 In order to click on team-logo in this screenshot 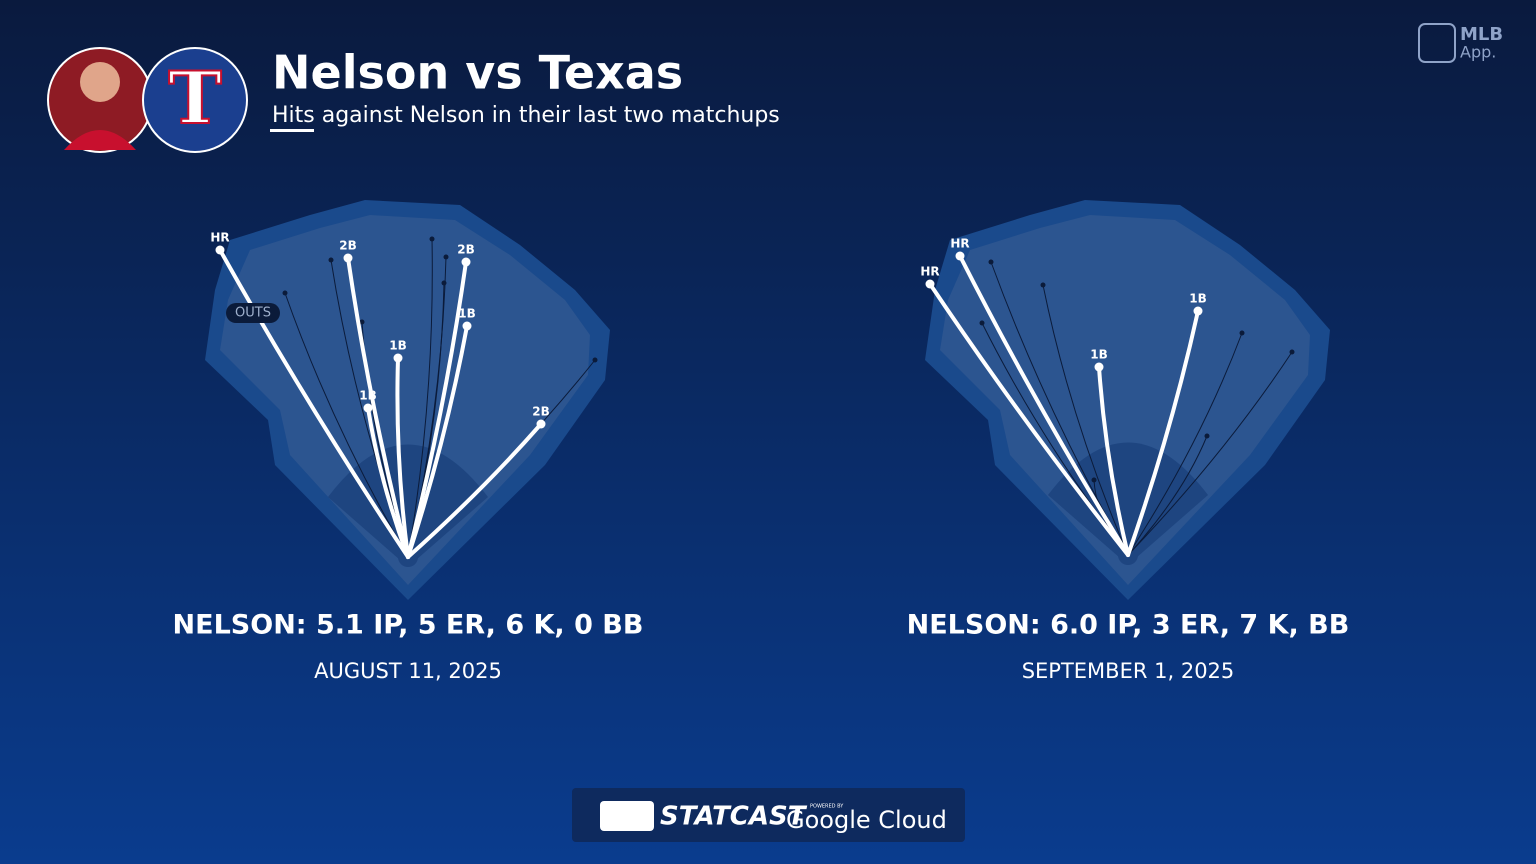, I will do `click(195, 100)`.